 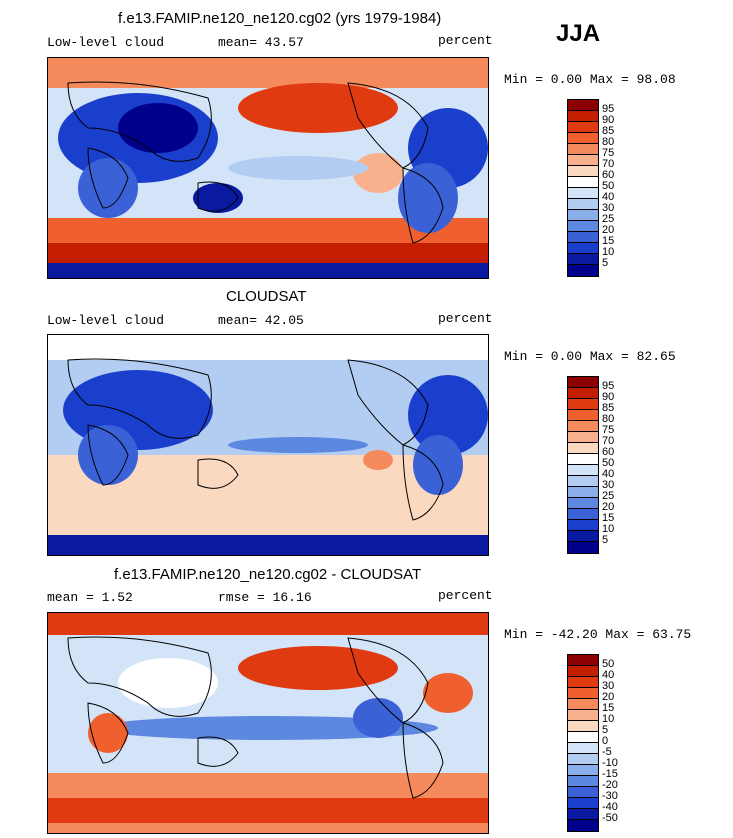 What do you see at coordinates (605, 741) in the screenshot?
I see `colorbar-tick-label: 0` at bounding box center [605, 741].